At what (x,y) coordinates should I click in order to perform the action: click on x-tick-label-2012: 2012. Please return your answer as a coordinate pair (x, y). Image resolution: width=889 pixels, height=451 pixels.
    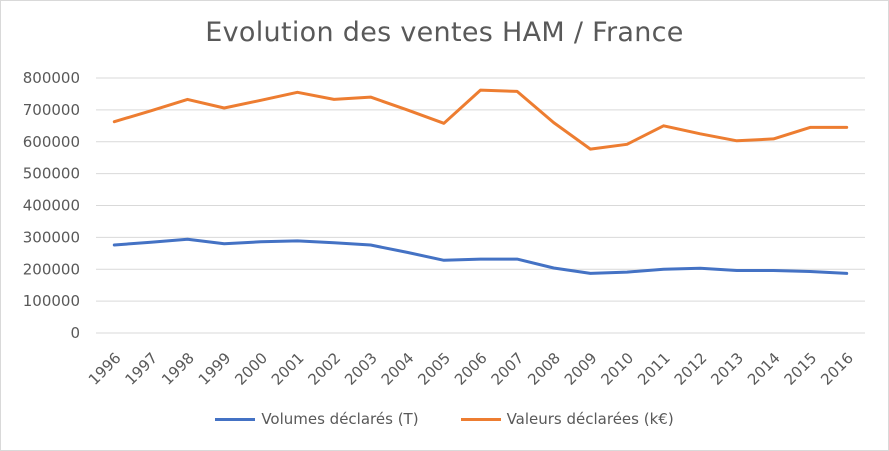
    Looking at the image, I should click on (691, 369).